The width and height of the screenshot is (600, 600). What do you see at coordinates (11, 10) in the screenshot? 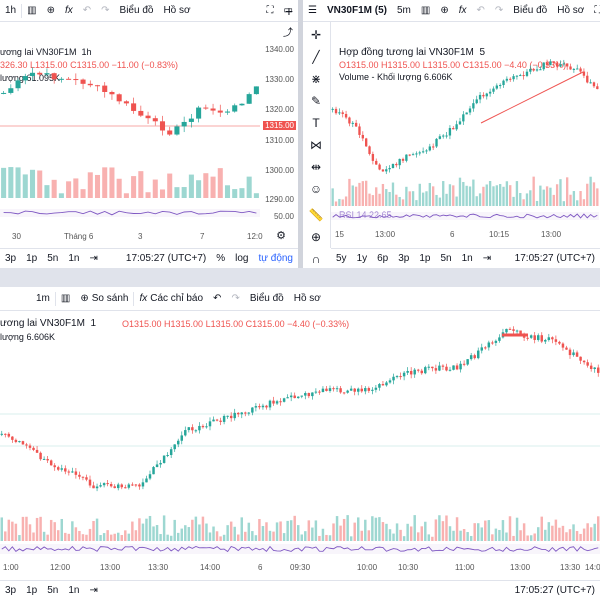
I see `interval-button: 1h` at bounding box center [11, 10].